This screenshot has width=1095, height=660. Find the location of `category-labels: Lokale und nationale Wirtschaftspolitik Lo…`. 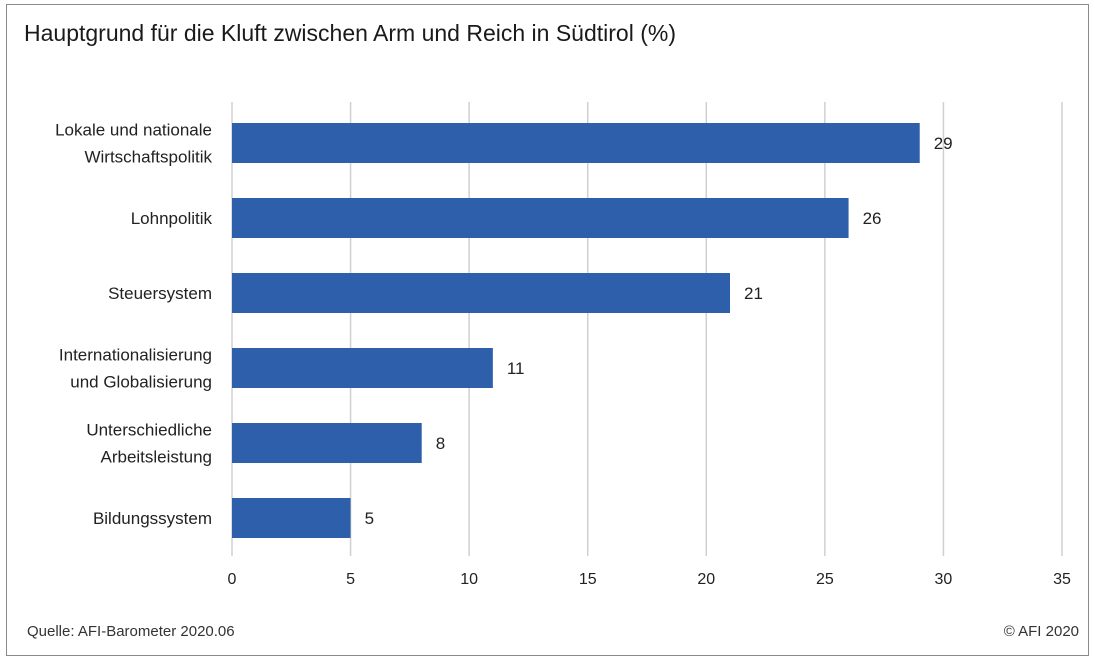

category-labels: Lokale und nationale Wirtschaftspolitik Lo… is located at coordinates (133, 325).